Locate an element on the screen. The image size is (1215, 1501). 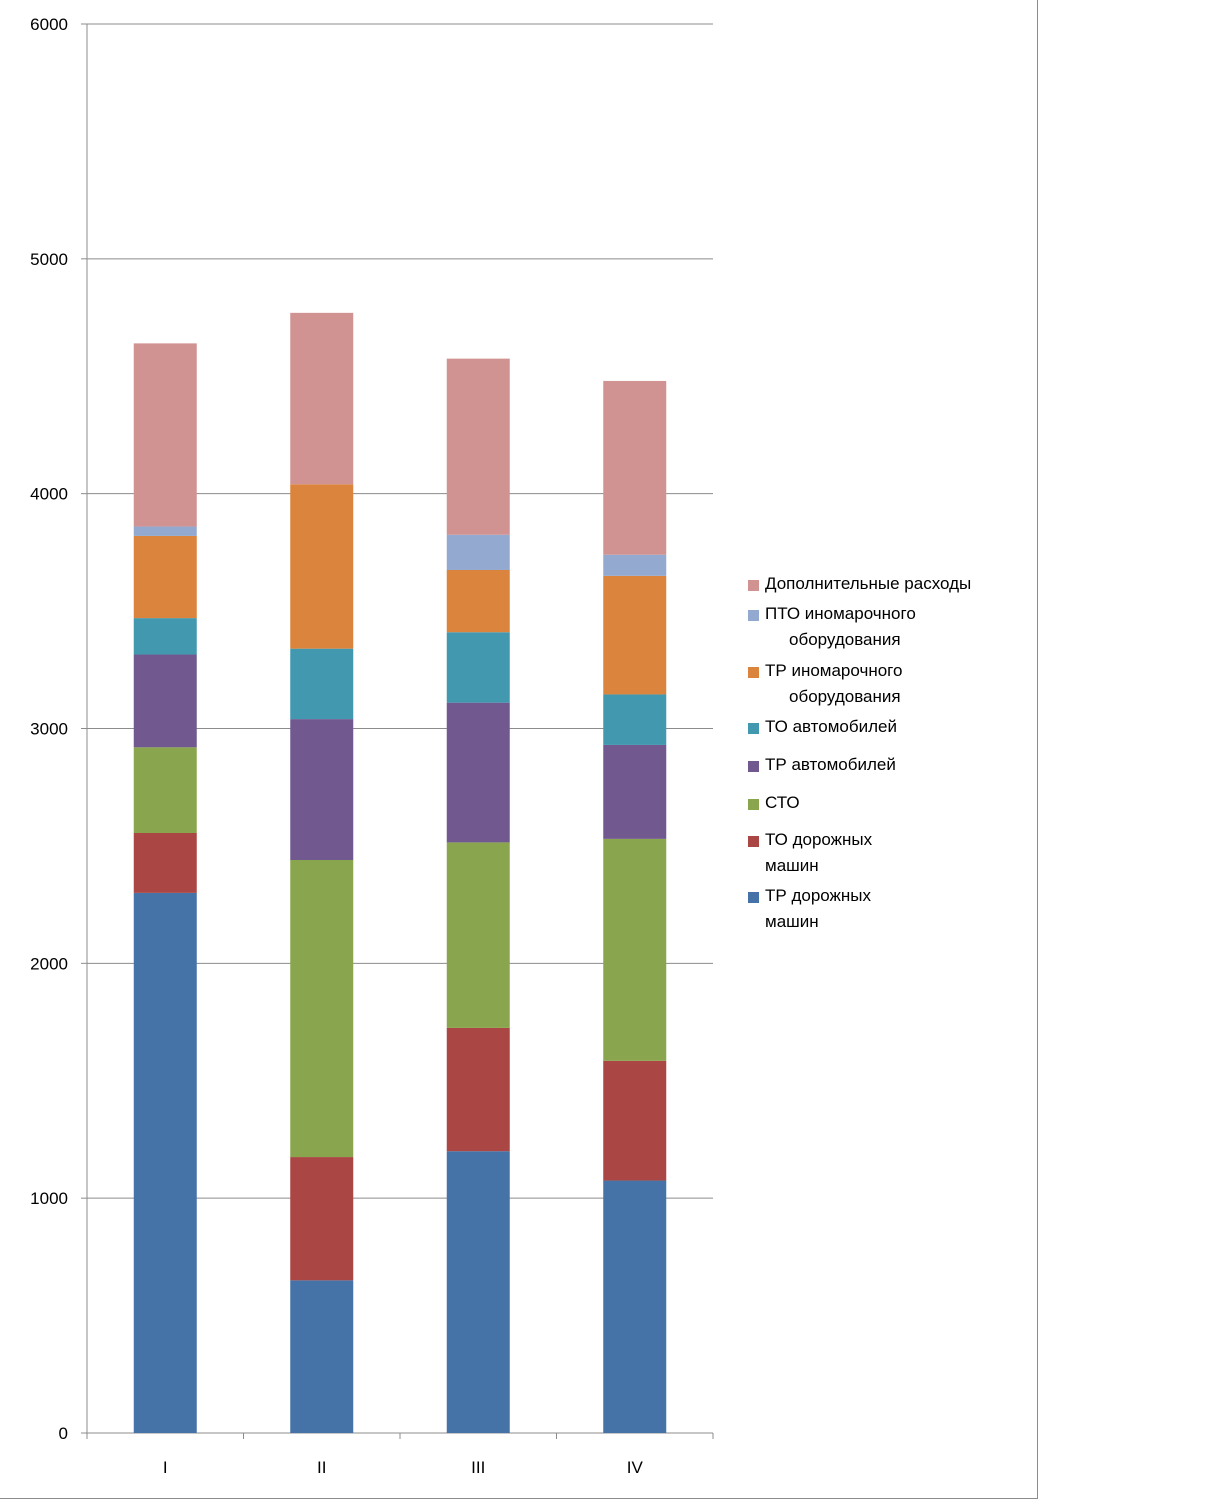
legend-label: ТО автомобилей is located at coordinates (831, 727).